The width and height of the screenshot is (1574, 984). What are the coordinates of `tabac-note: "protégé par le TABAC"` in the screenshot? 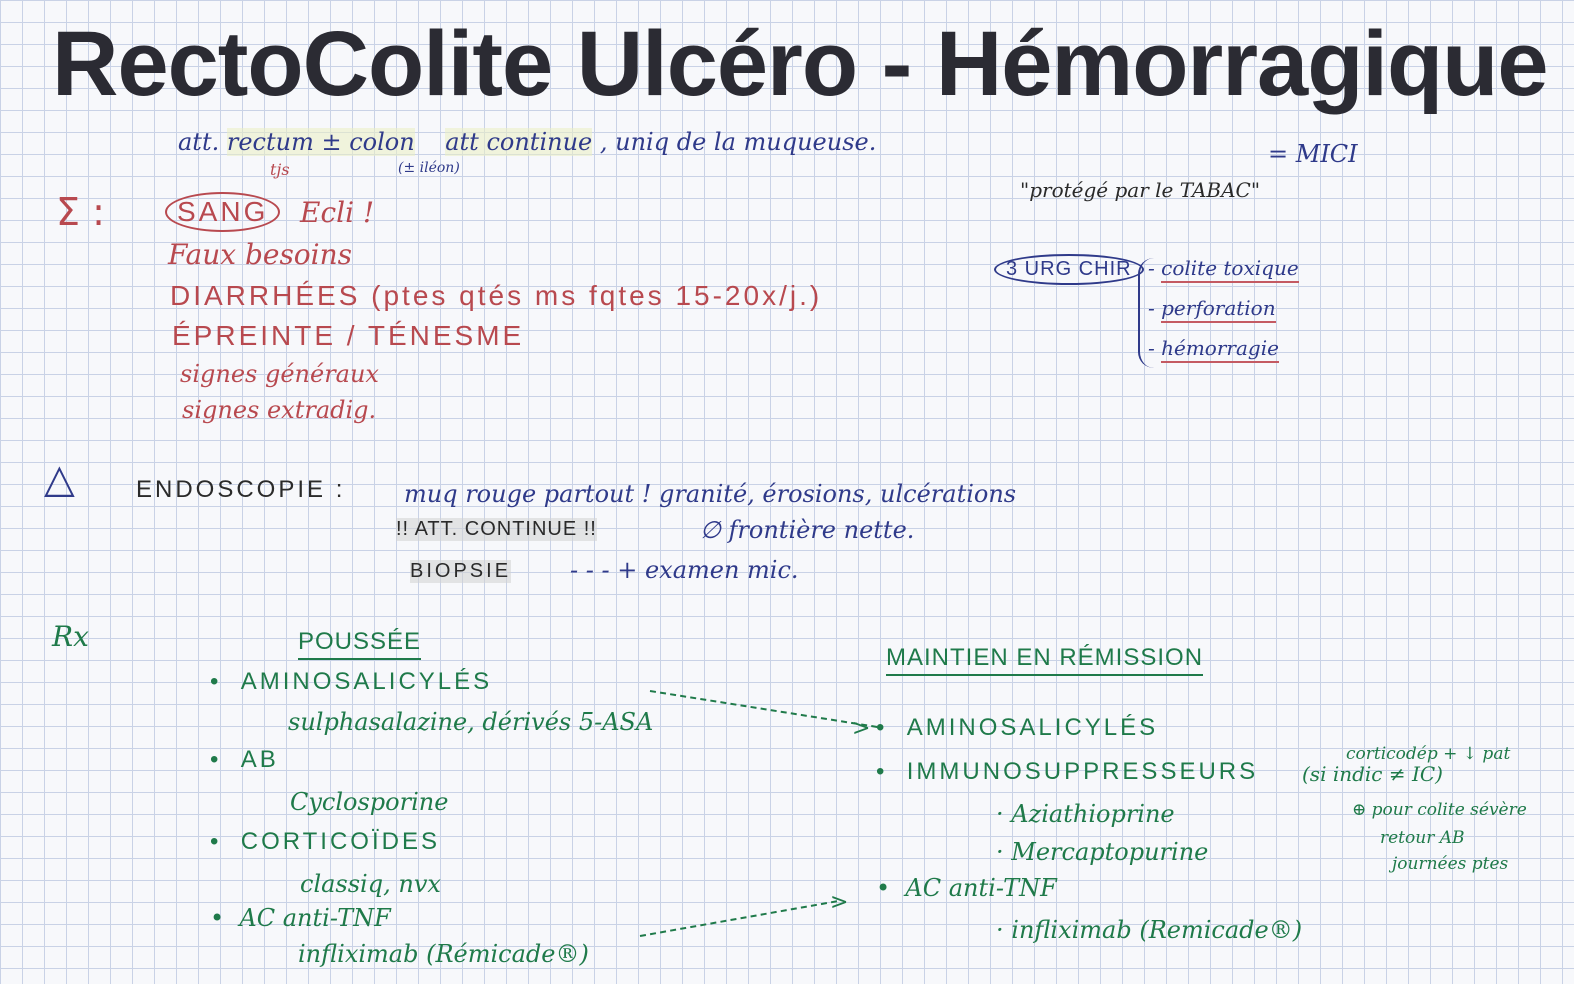 It's located at (1140, 190).